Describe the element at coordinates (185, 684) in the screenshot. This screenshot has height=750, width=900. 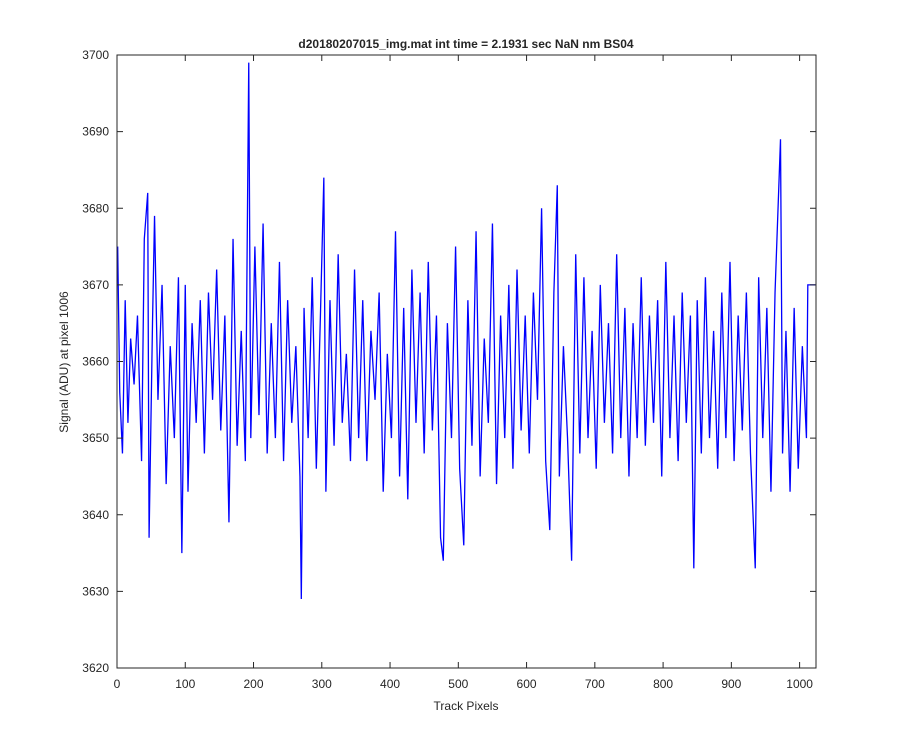
I see `x-tick-label: 100` at that location.